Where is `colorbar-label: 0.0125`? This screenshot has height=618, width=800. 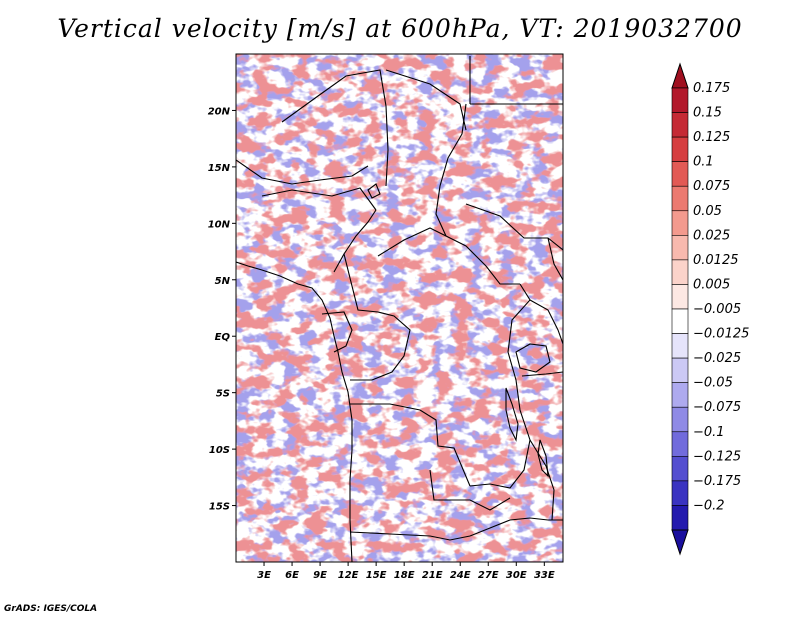
colorbar-label: 0.0125 is located at coordinates (716, 260).